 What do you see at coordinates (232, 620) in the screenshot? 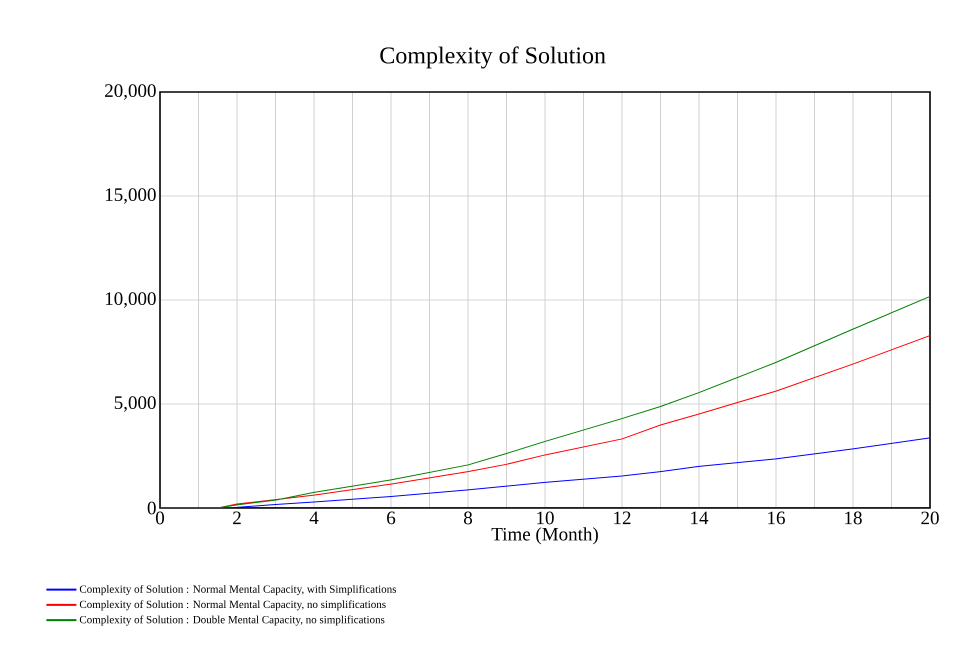
I see `legend-label: Complexity of Solution : Double Mental Capacity, no simplifications` at bounding box center [232, 620].